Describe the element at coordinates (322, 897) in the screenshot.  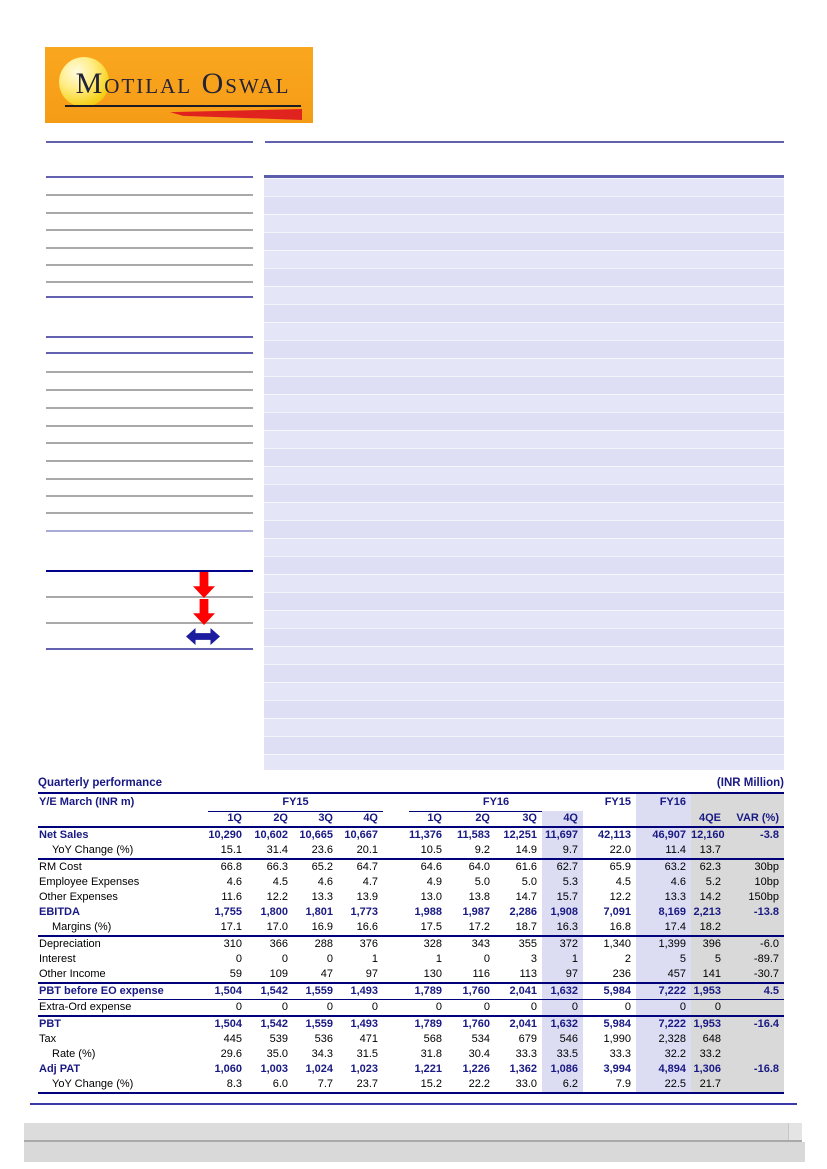
I see `cell-value: 13.3` at that location.